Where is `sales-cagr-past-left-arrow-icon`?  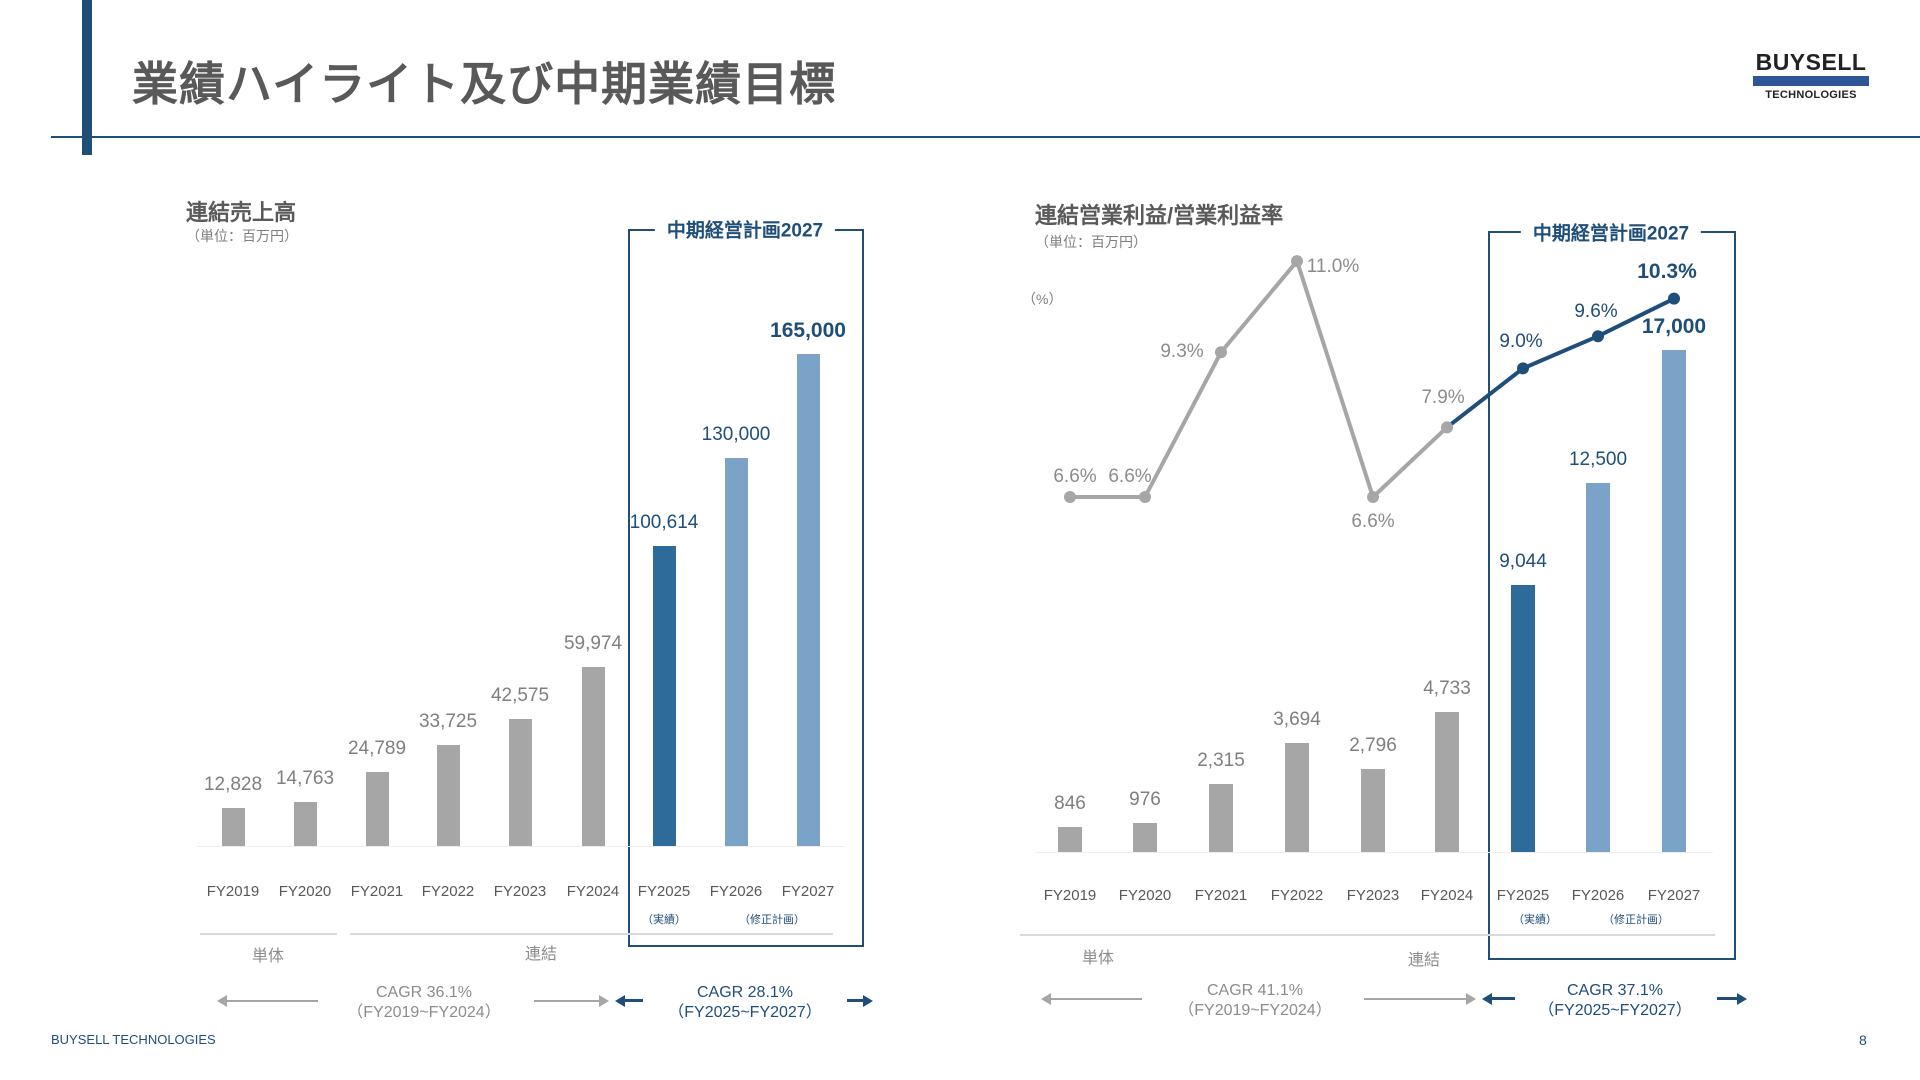 sales-cagr-past-left-arrow-icon is located at coordinates (267, 1001).